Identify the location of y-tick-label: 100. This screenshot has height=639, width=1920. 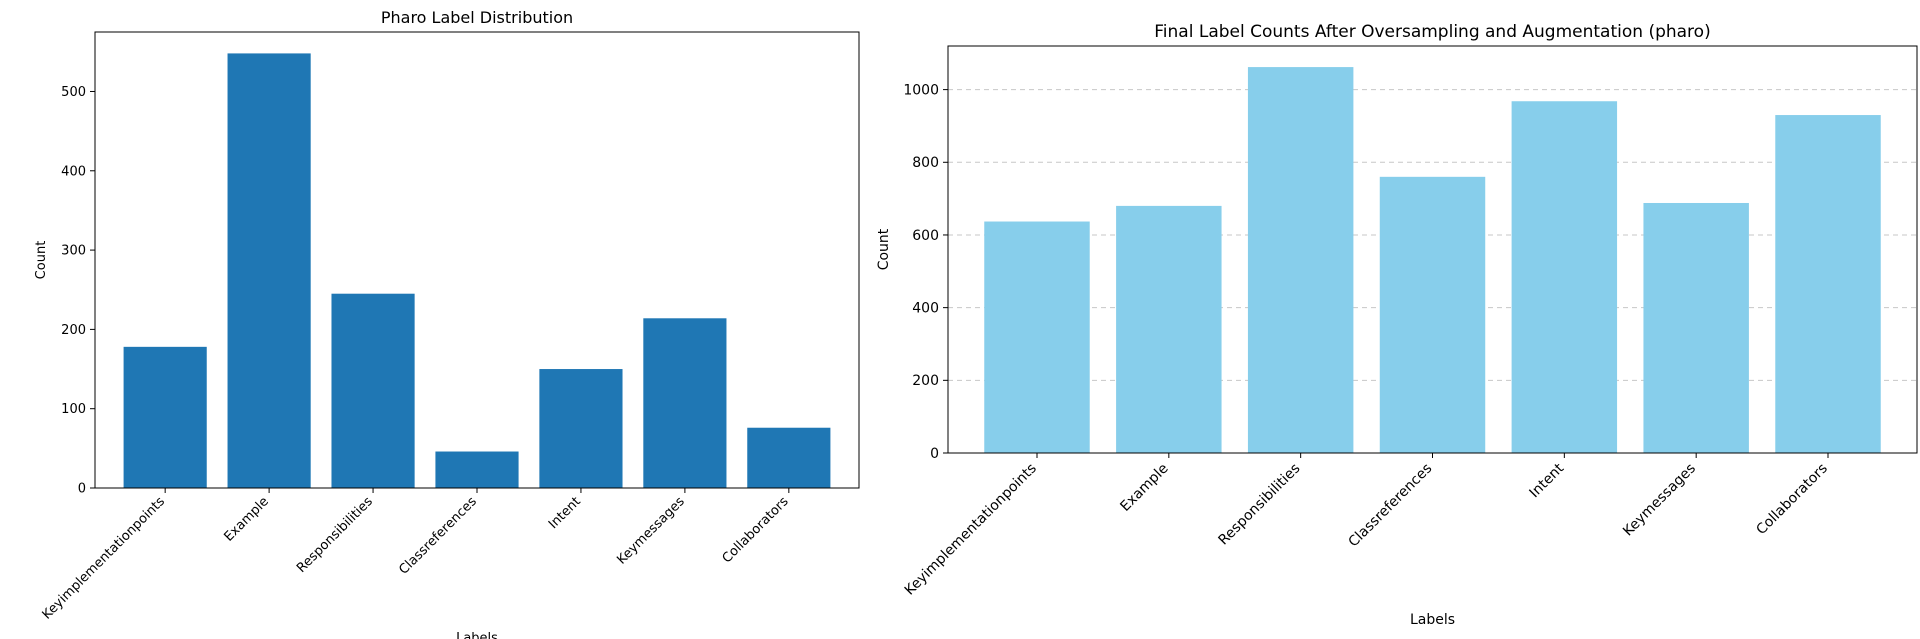
(73, 409).